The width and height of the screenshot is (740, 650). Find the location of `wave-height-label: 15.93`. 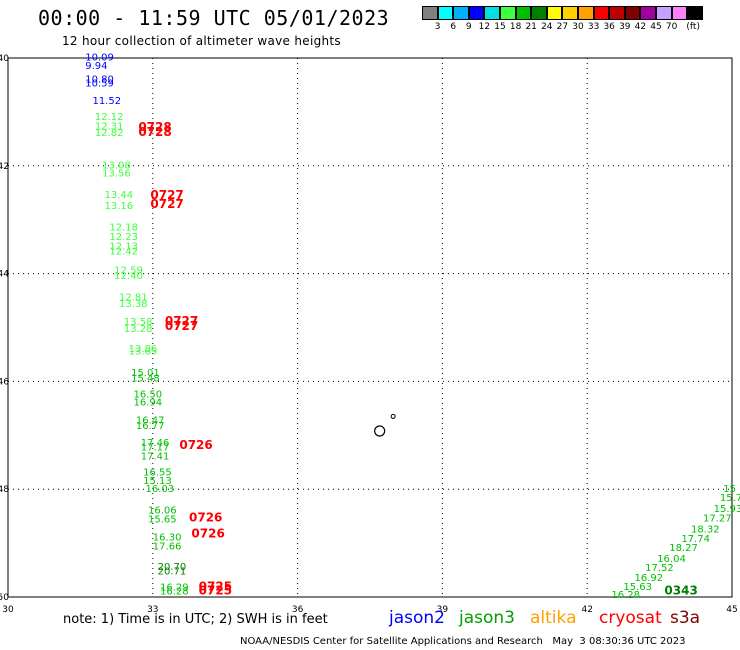

wave-height-label: 15.93 is located at coordinates (727, 509).